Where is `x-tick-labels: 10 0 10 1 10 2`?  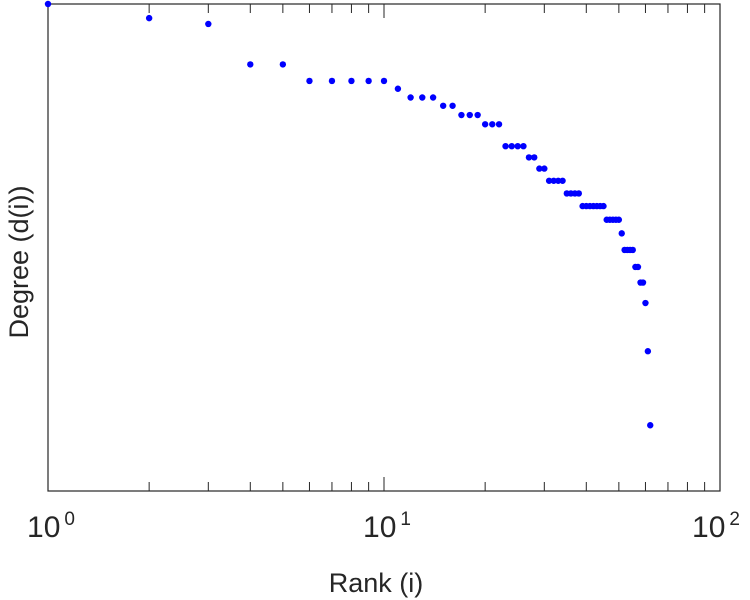 x-tick-labels: 10 0 10 1 10 2 is located at coordinates (383, 526).